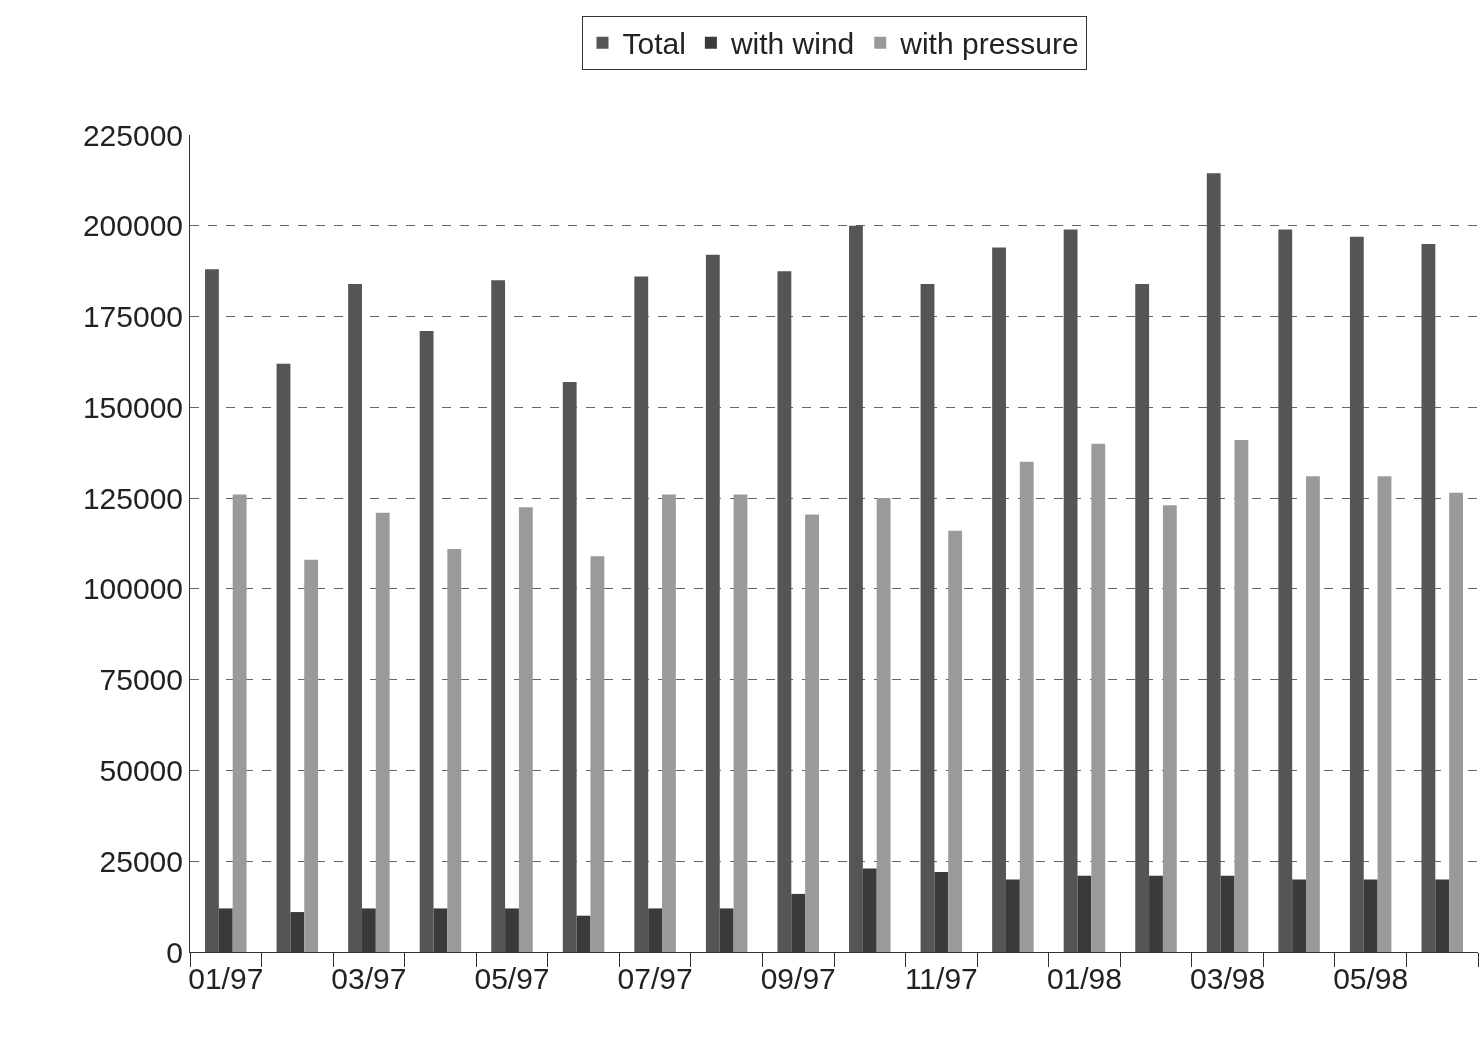  I want to click on y-tick-label: 175000, so click(132, 317).